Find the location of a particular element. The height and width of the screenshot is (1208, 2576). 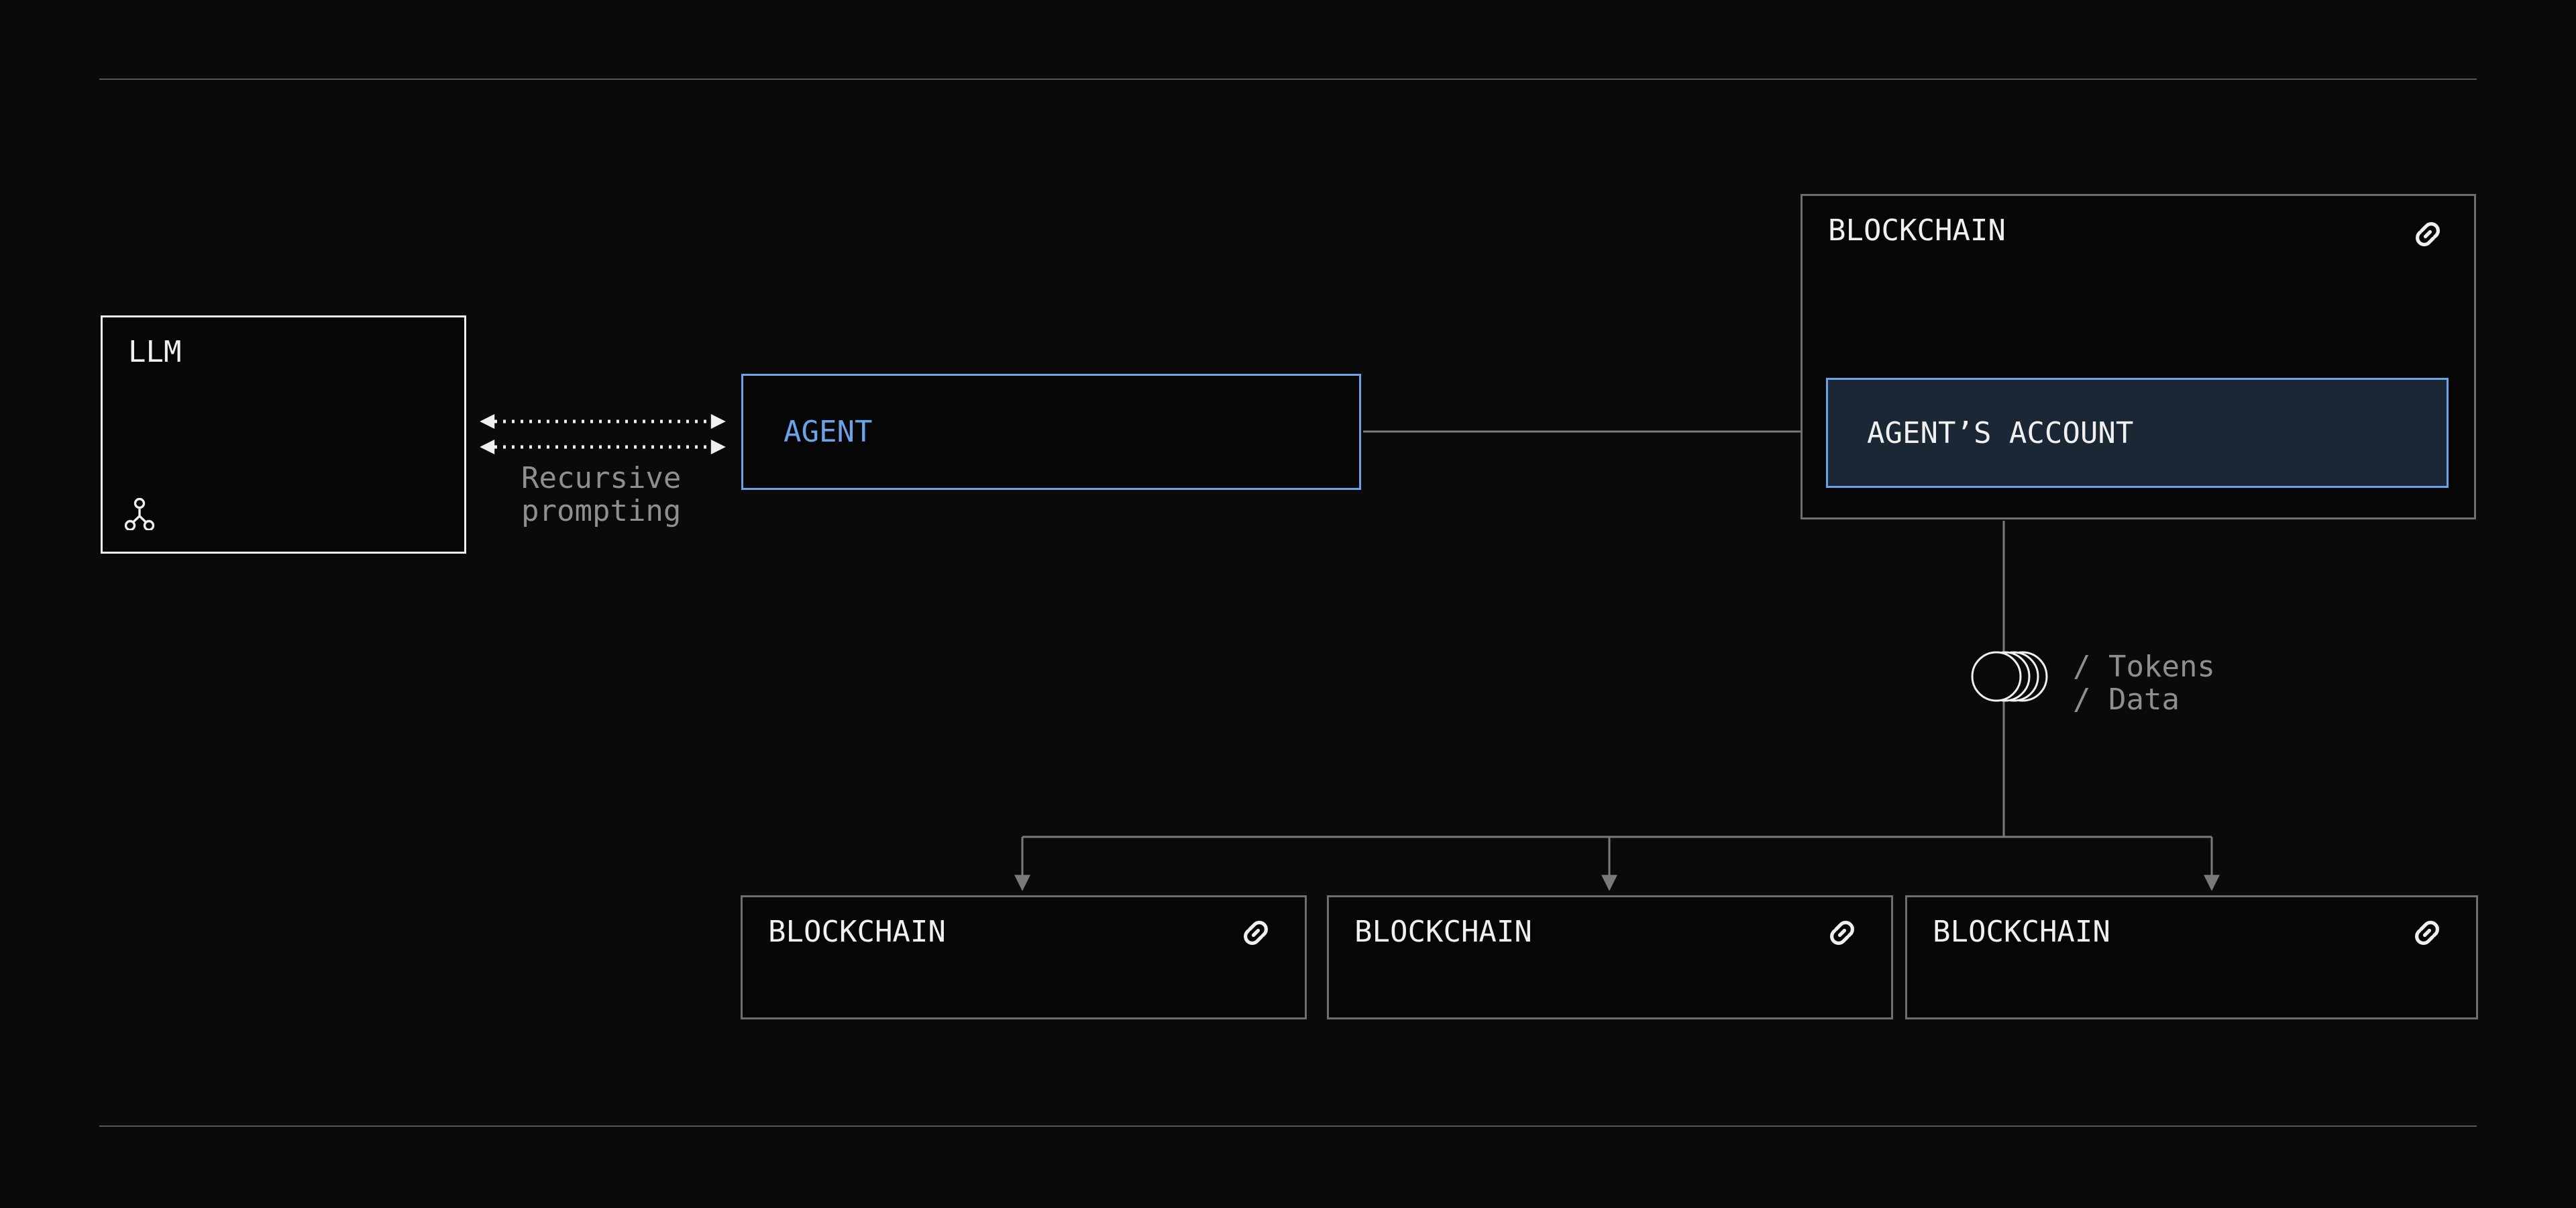

nodes-icon is located at coordinates (139, 514).